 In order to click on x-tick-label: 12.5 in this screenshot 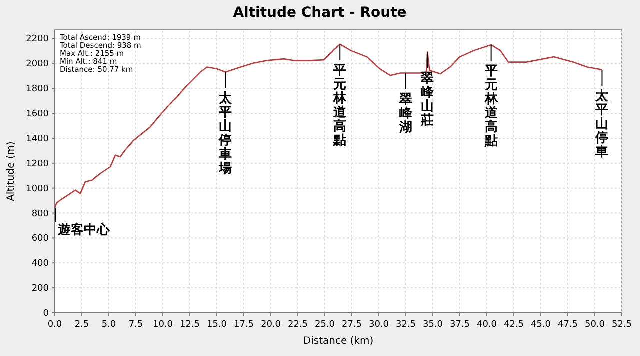, I will do `click(190, 325)`.